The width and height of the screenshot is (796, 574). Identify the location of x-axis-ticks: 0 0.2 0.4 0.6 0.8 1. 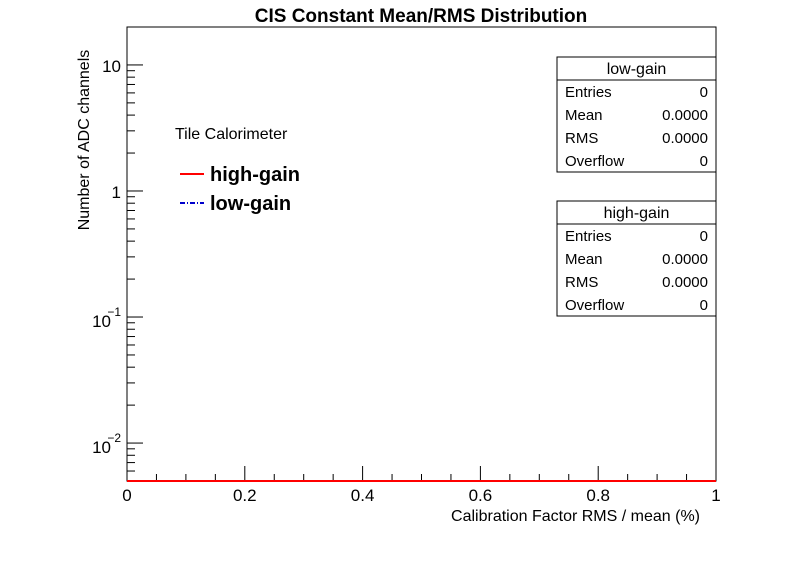
(421, 485).